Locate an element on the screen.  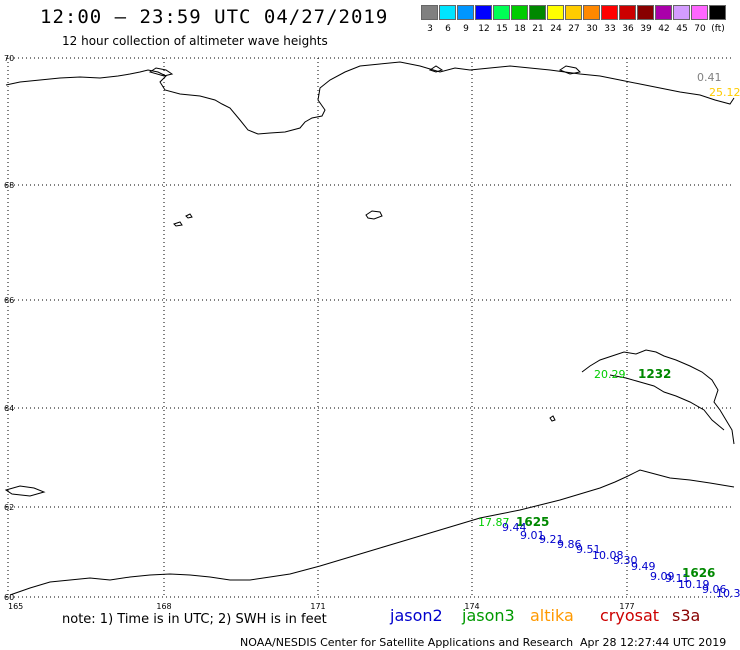
wave-height-value: 20.29 is located at coordinates (610, 374).